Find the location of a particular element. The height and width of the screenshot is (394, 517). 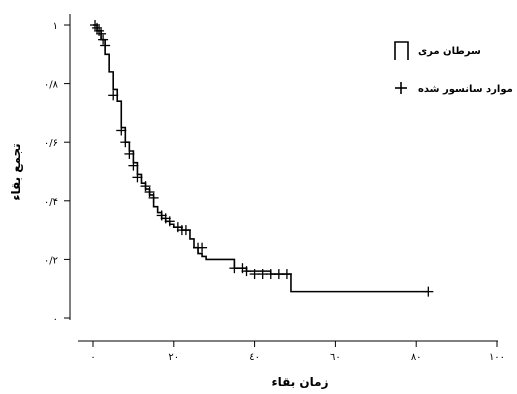

x-tick-label: ١٠٠ is located at coordinates (497, 357).